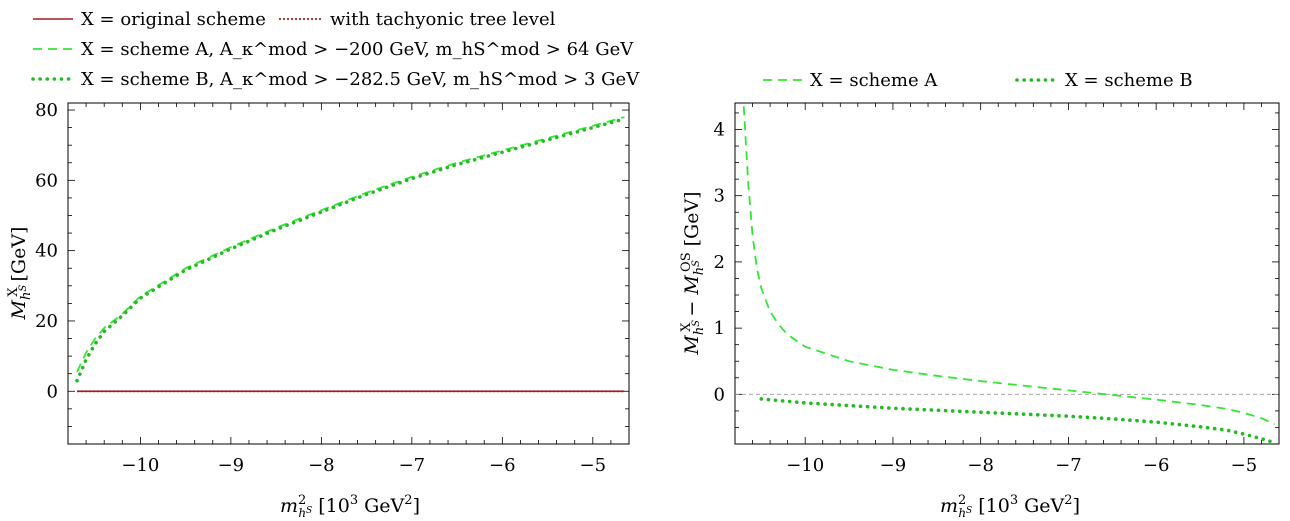 This screenshot has width=1290, height=521. I want to click on chart-right-xlabel: m2 hS [103 GeV2], so click(1010, 506).